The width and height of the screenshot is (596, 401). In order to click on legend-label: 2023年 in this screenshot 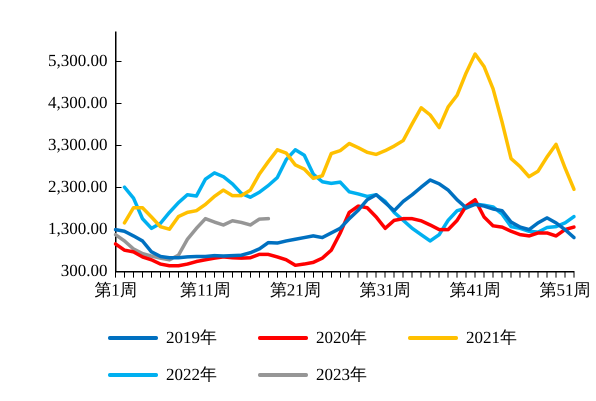, I will do `click(341, 375)`.